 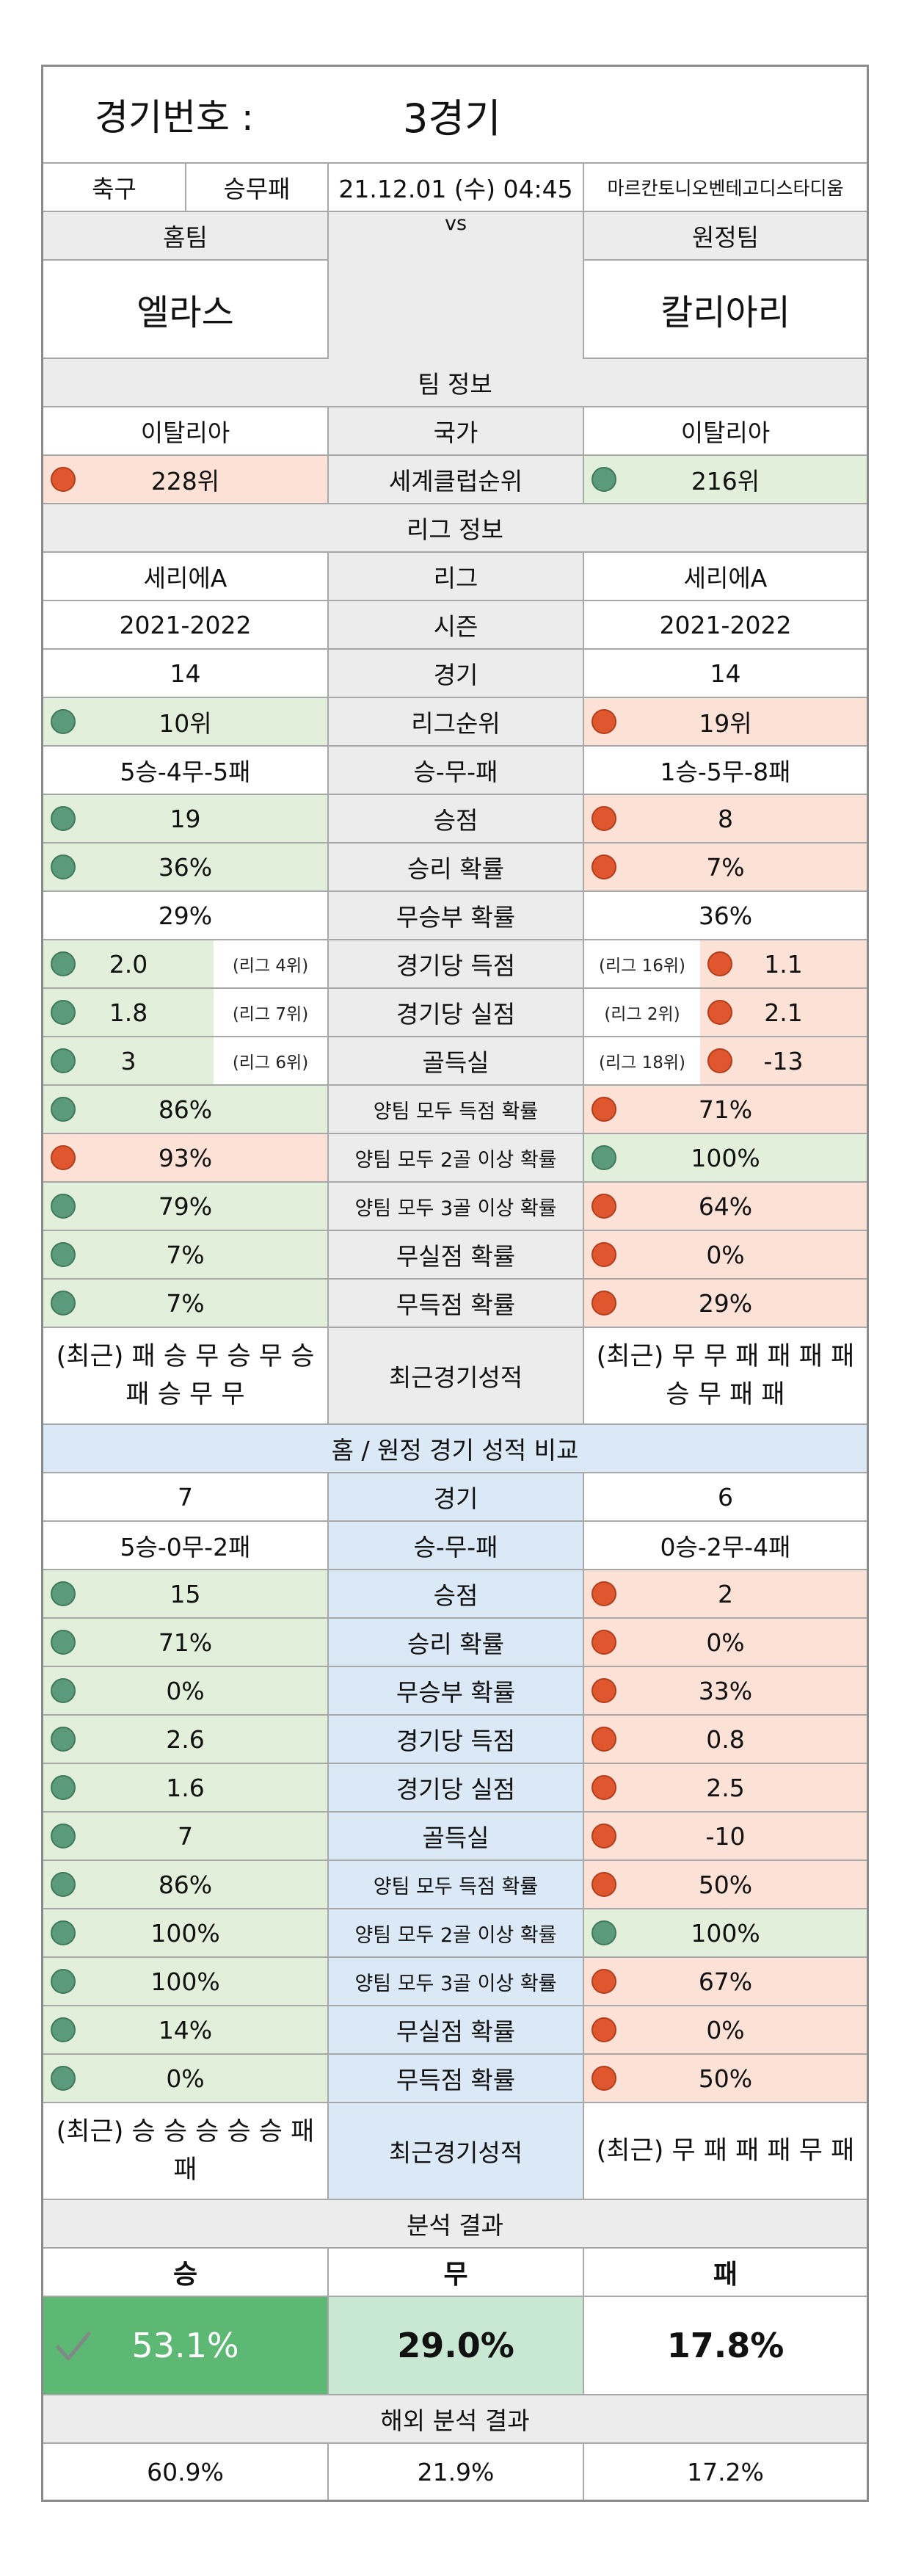 I want to click on away-value: 1승-5무-8패, so click(x=725, y=772).